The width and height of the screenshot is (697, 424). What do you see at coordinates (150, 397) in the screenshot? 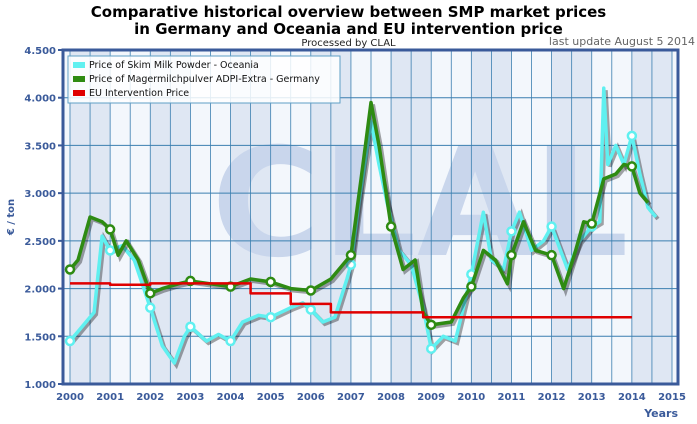
I see `x-tick-label: 2002` at bounding box center [150, 397].